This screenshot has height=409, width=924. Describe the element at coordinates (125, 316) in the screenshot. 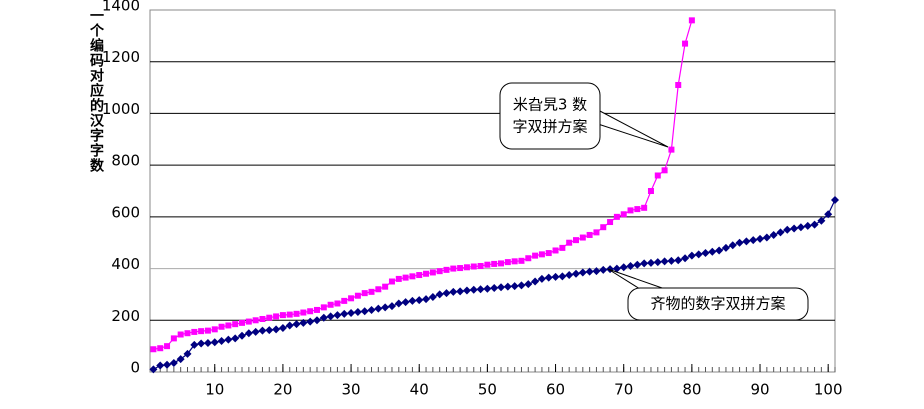

I see `y-tick-label: 200` at that location.